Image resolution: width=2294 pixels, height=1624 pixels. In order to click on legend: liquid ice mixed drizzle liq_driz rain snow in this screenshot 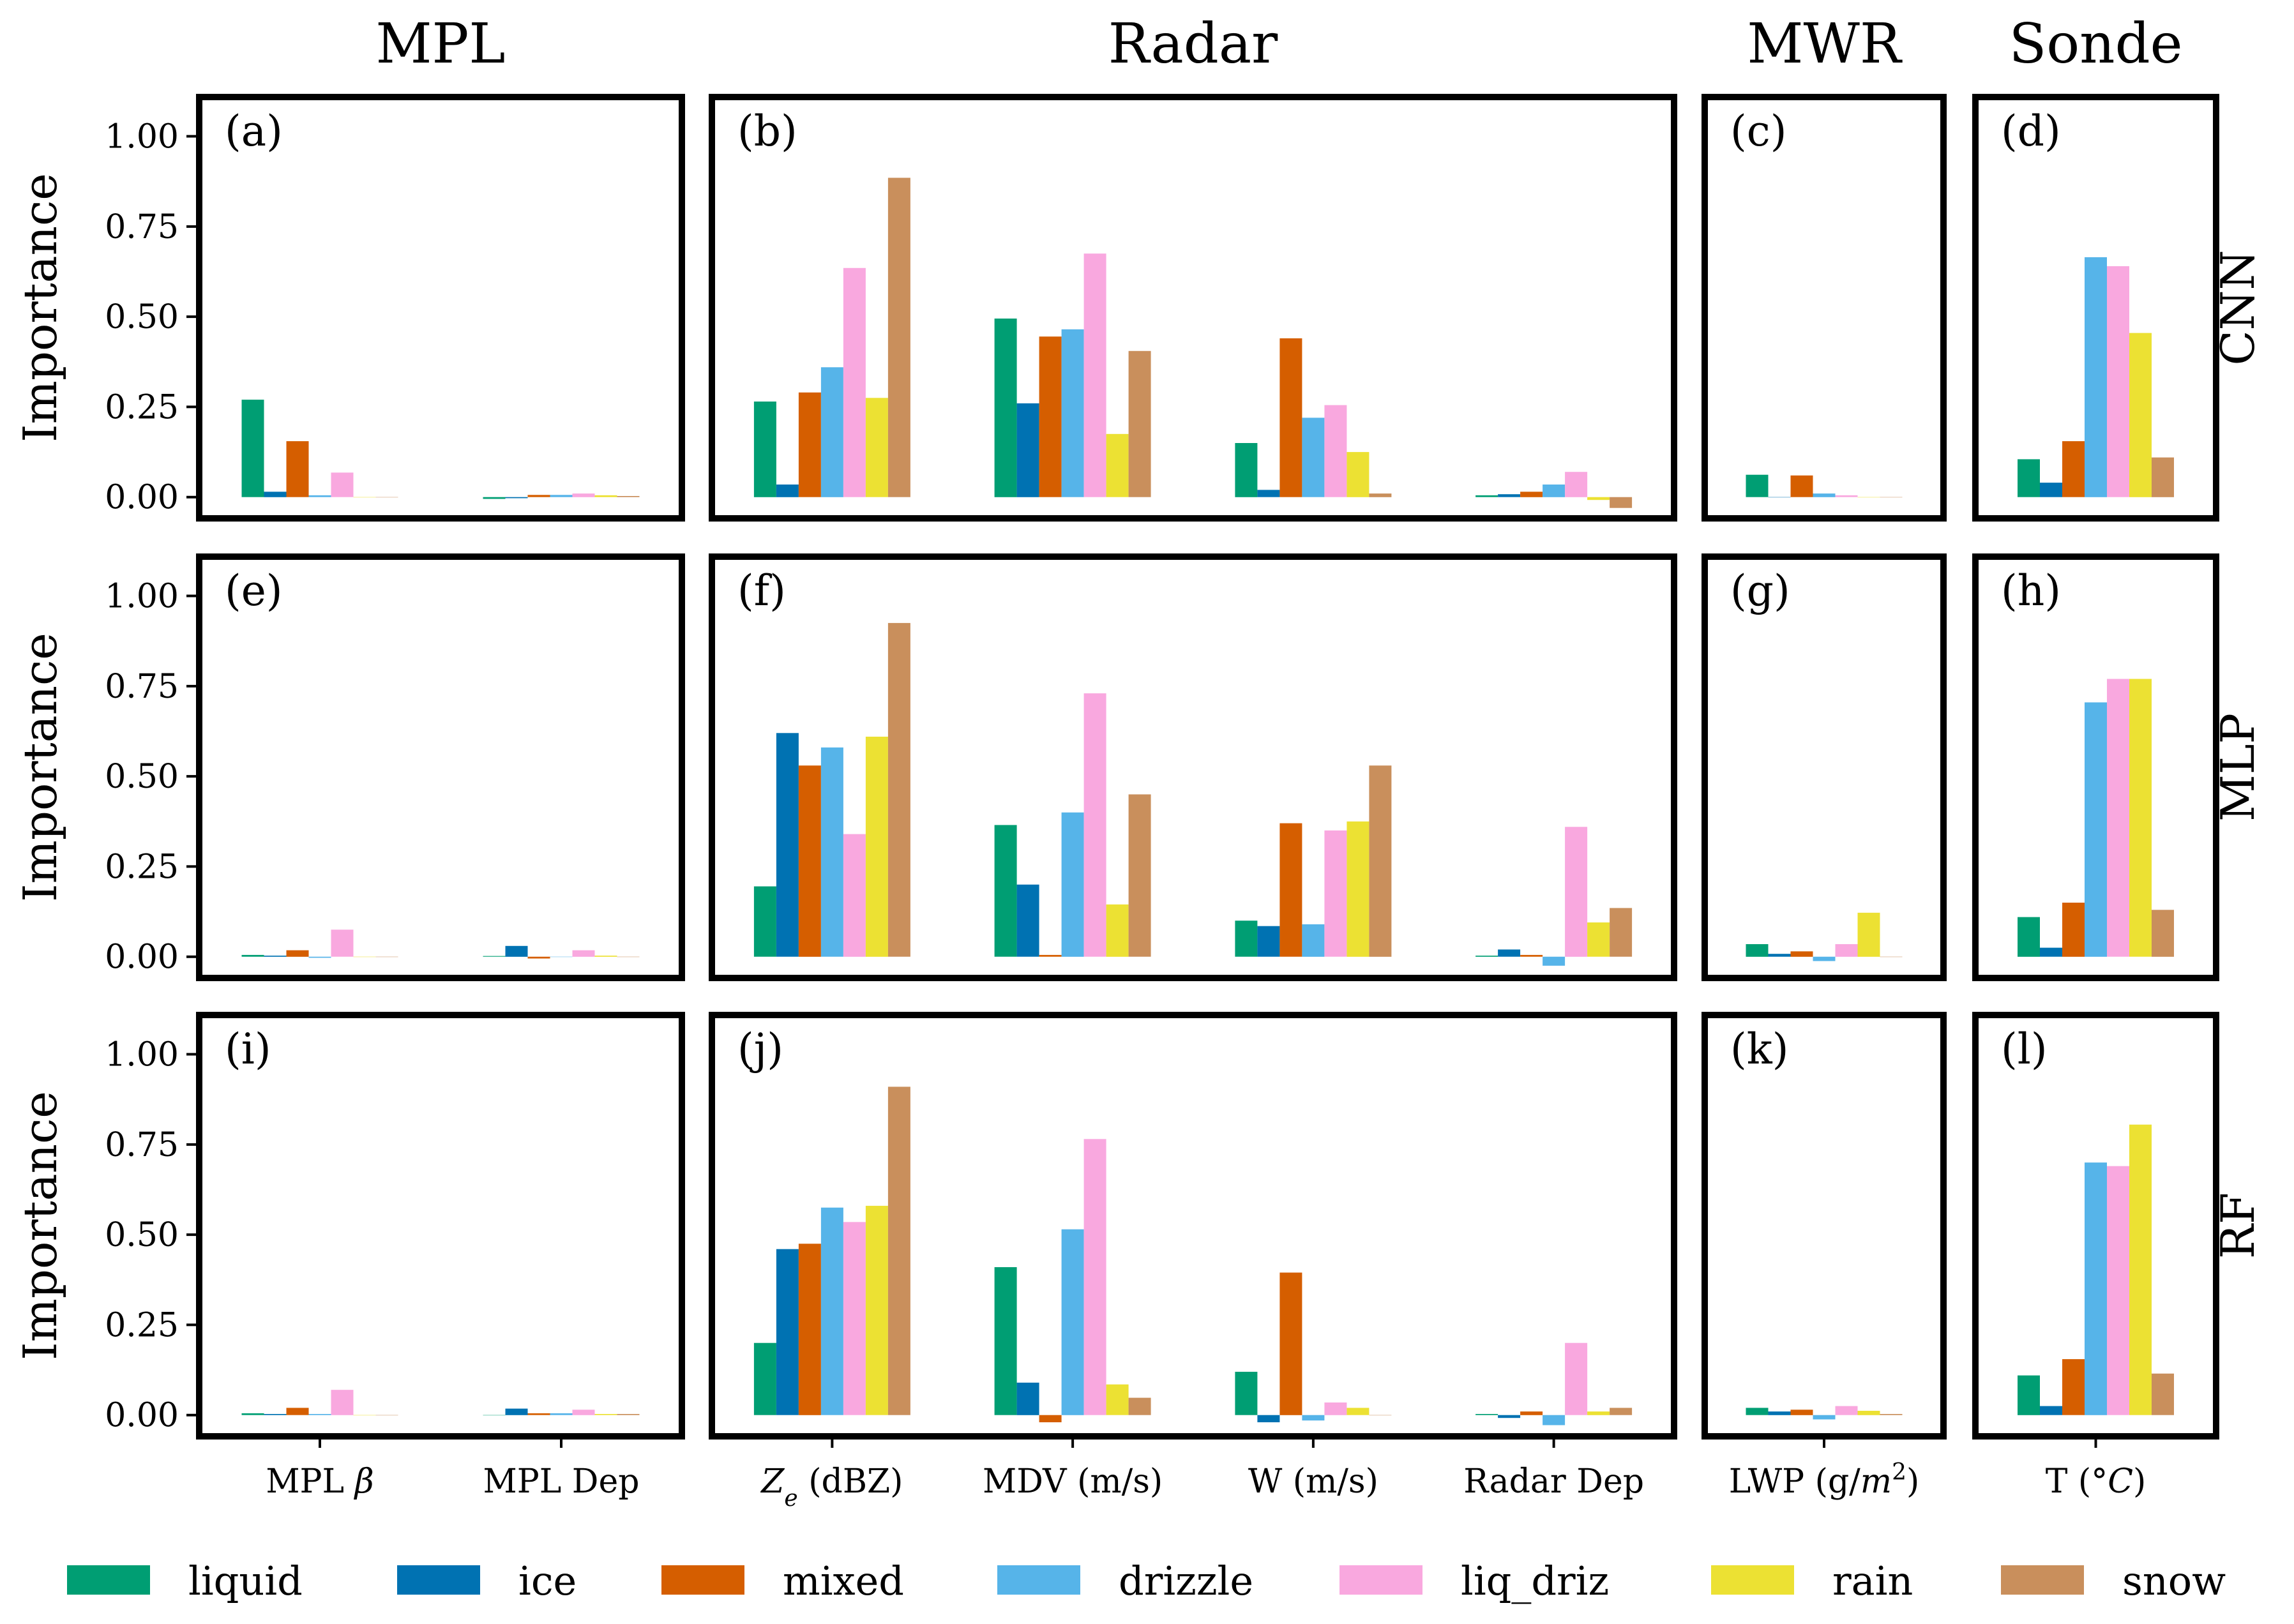, I will do `click(1146, 1581)`.